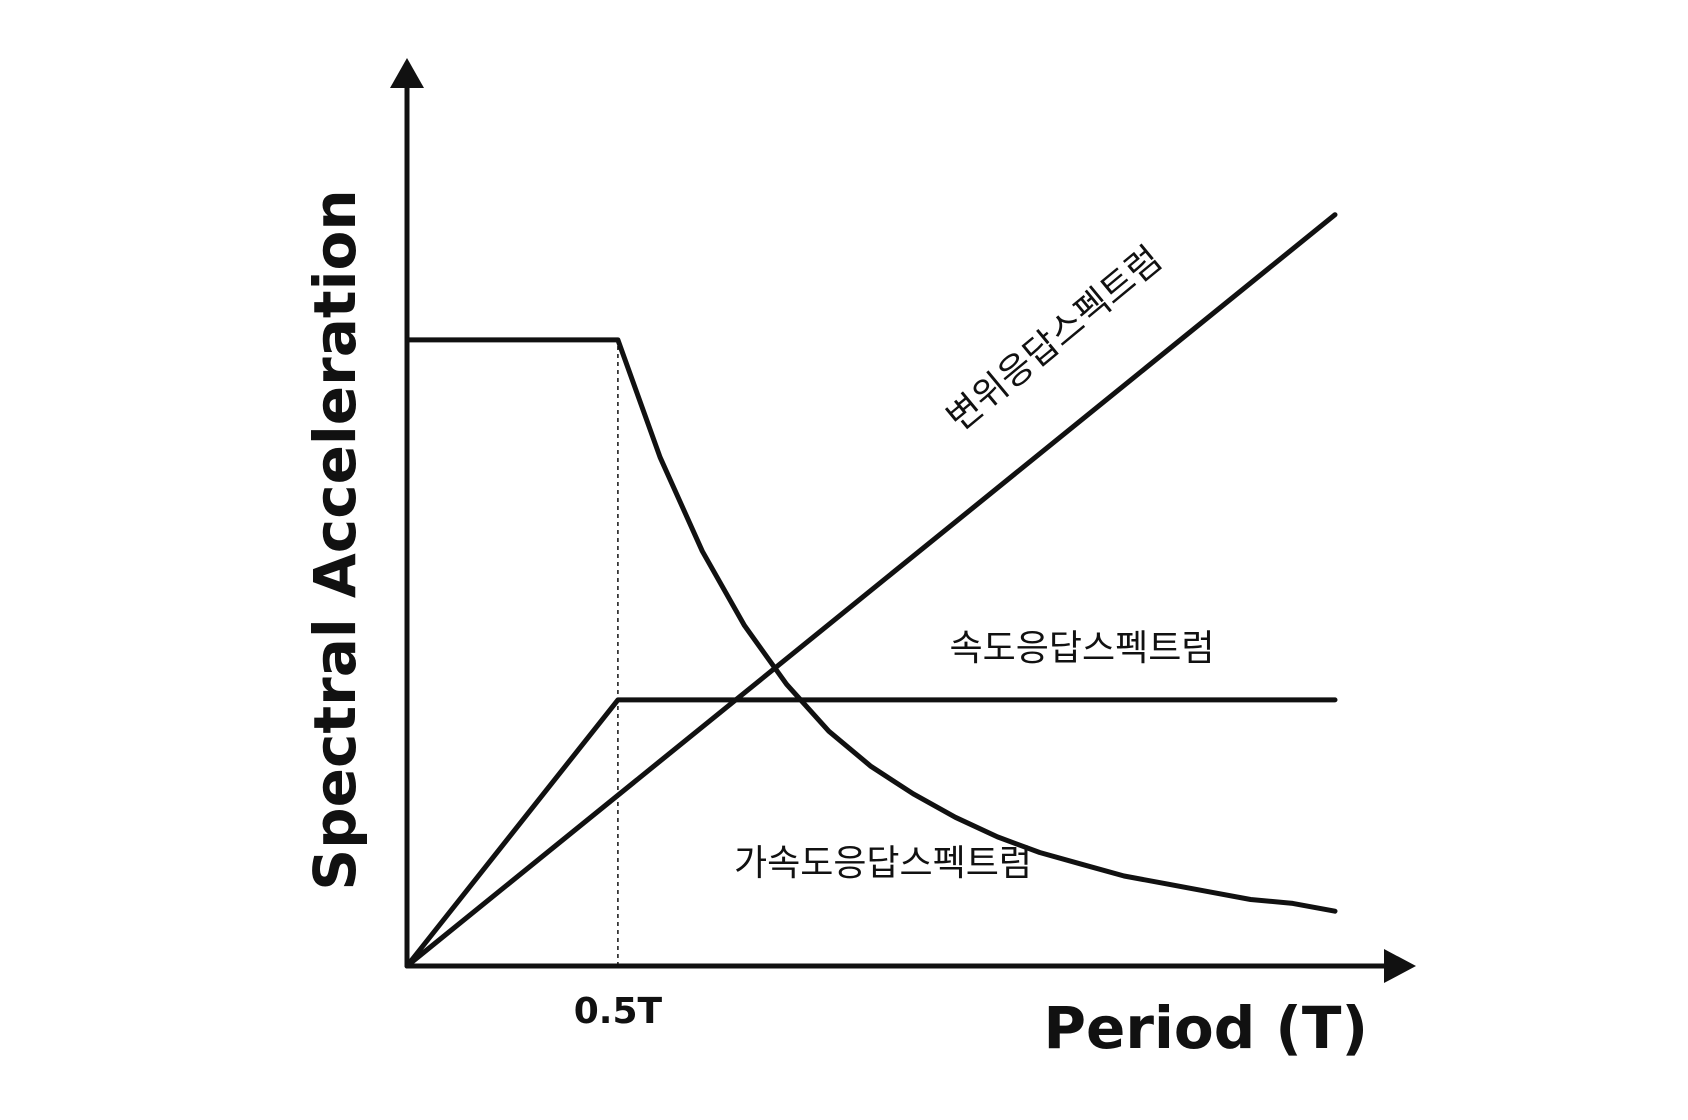  Describe the element at coordinates (1400, 966) in the screenshot. I see `x-axis-arrow-icon` at that location.